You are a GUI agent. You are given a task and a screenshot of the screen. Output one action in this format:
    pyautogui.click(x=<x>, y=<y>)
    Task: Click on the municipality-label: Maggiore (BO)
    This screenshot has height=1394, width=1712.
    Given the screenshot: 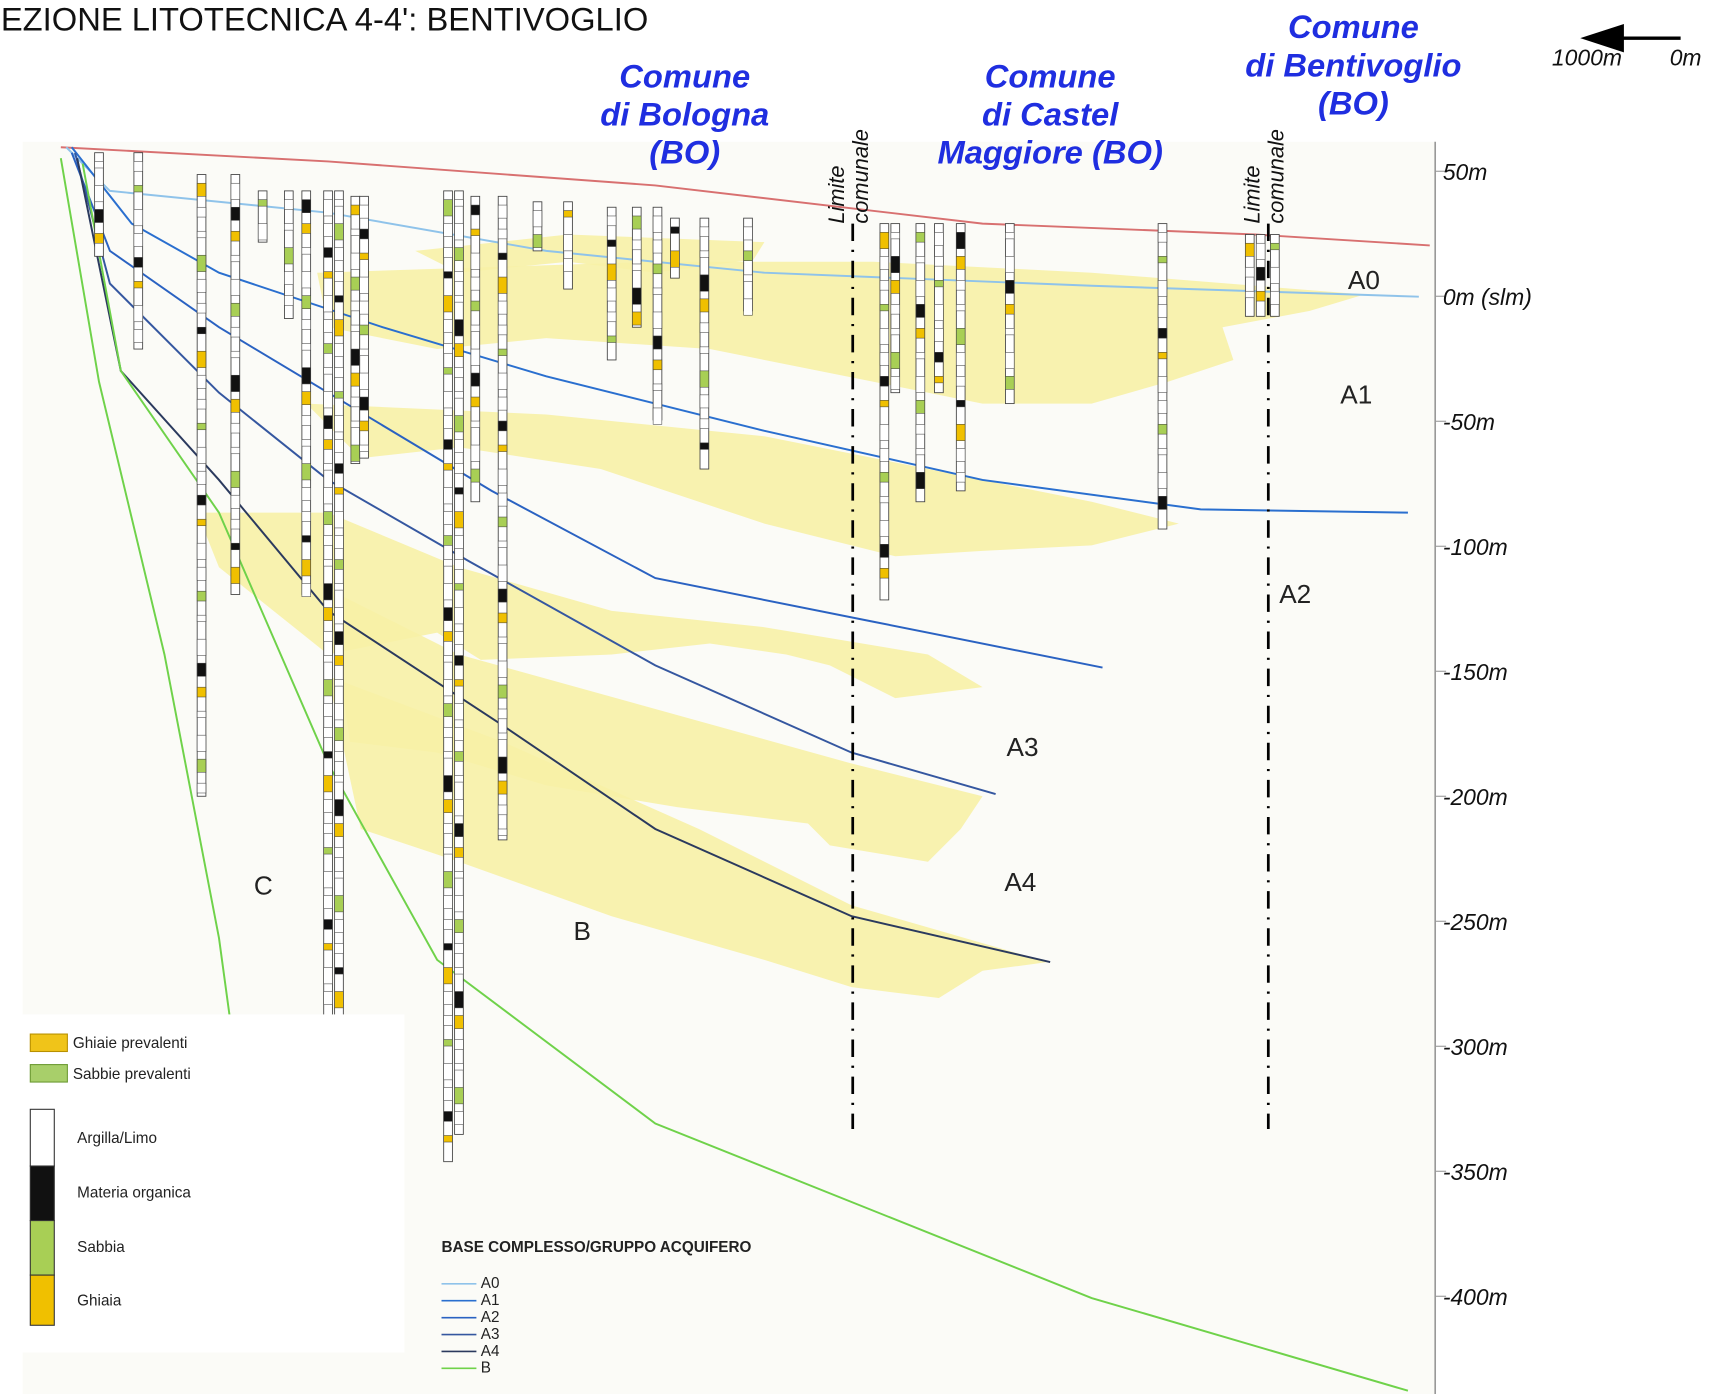 What is the action you would take?
    pyautogui.click(x=1049, y=152)
    